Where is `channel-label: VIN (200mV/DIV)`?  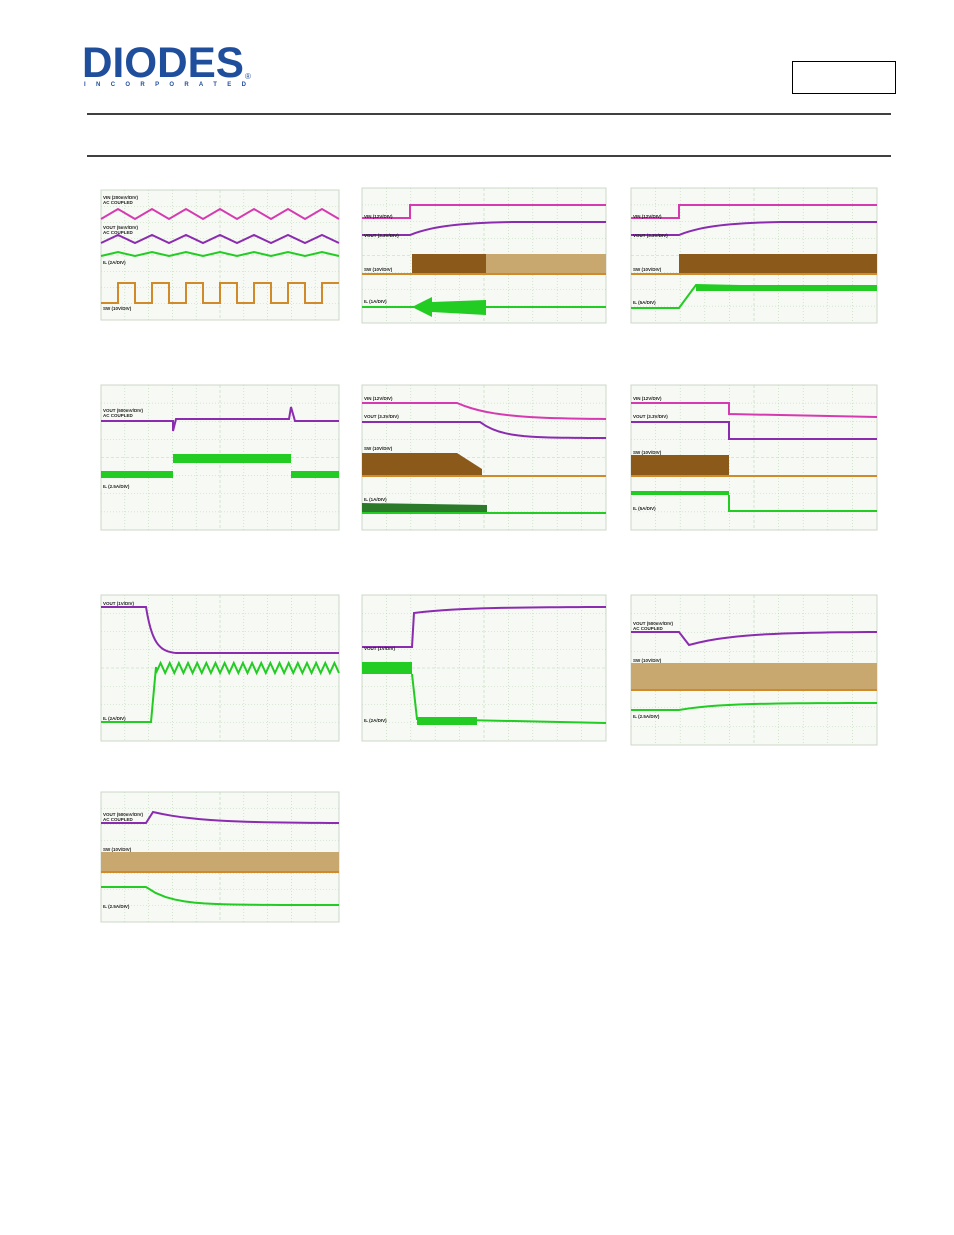
channel-label: VIN (200mV/DIV) is located at coordinates (121, 197).